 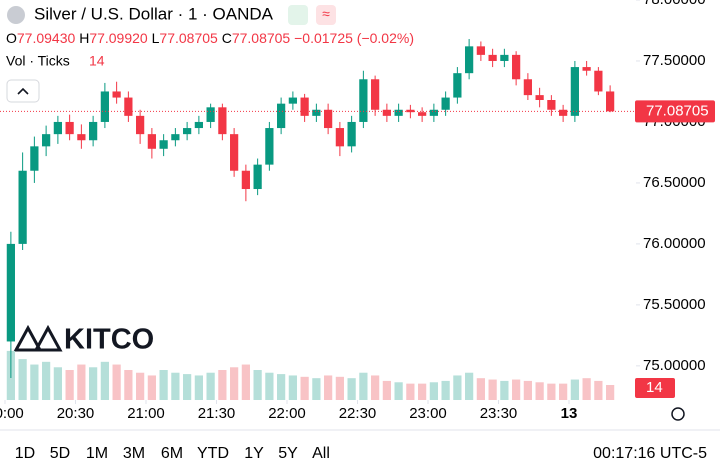 I want to click on x-tick-label: 20:30, so click(x=76, y=413).